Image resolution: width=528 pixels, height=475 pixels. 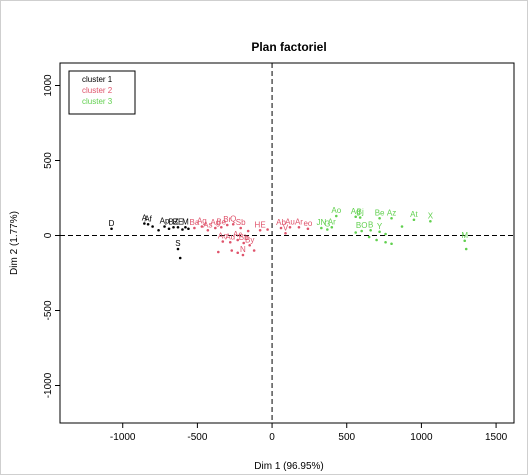 I want to click on y-tick-label: 0, so click(x=48, y=235).